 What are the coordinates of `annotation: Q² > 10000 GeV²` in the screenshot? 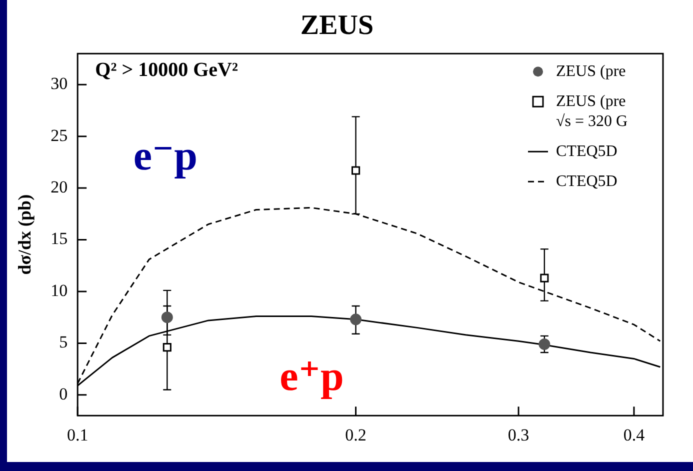 It's located at (166, 70).